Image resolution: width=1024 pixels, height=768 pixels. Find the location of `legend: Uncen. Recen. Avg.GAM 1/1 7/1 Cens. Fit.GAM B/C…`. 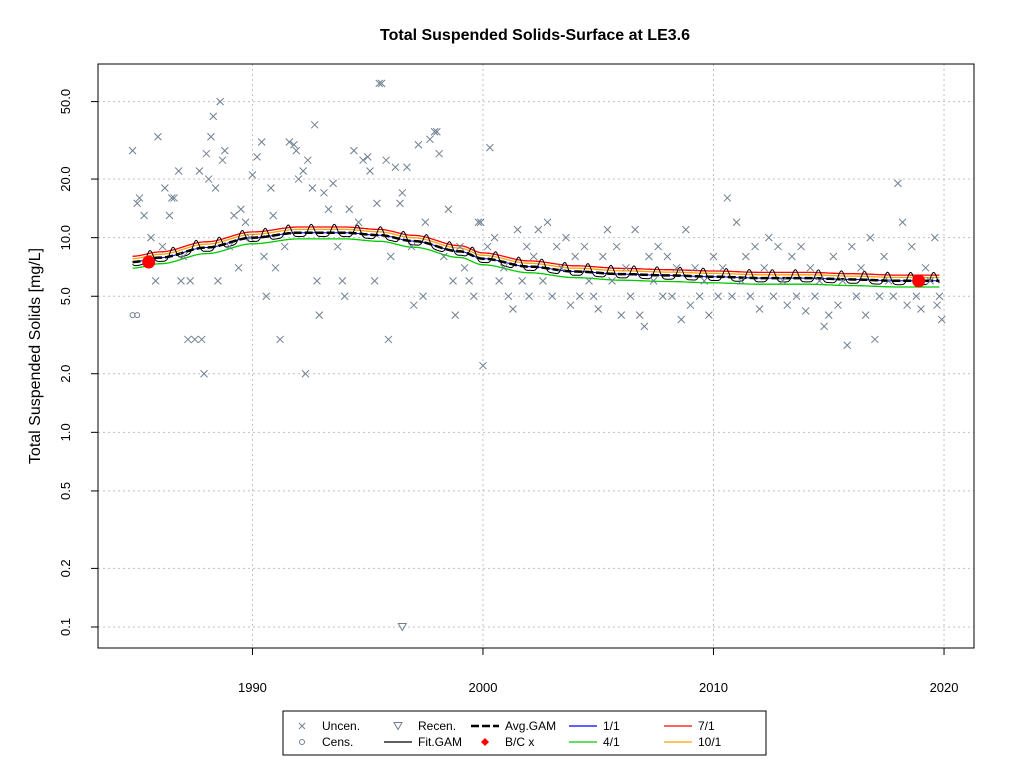

legend: Uncen. Recen. Avg.GAM 1/1 7/1 Cens. Fit.GAM B/C… is located at coordinates (524, 733).